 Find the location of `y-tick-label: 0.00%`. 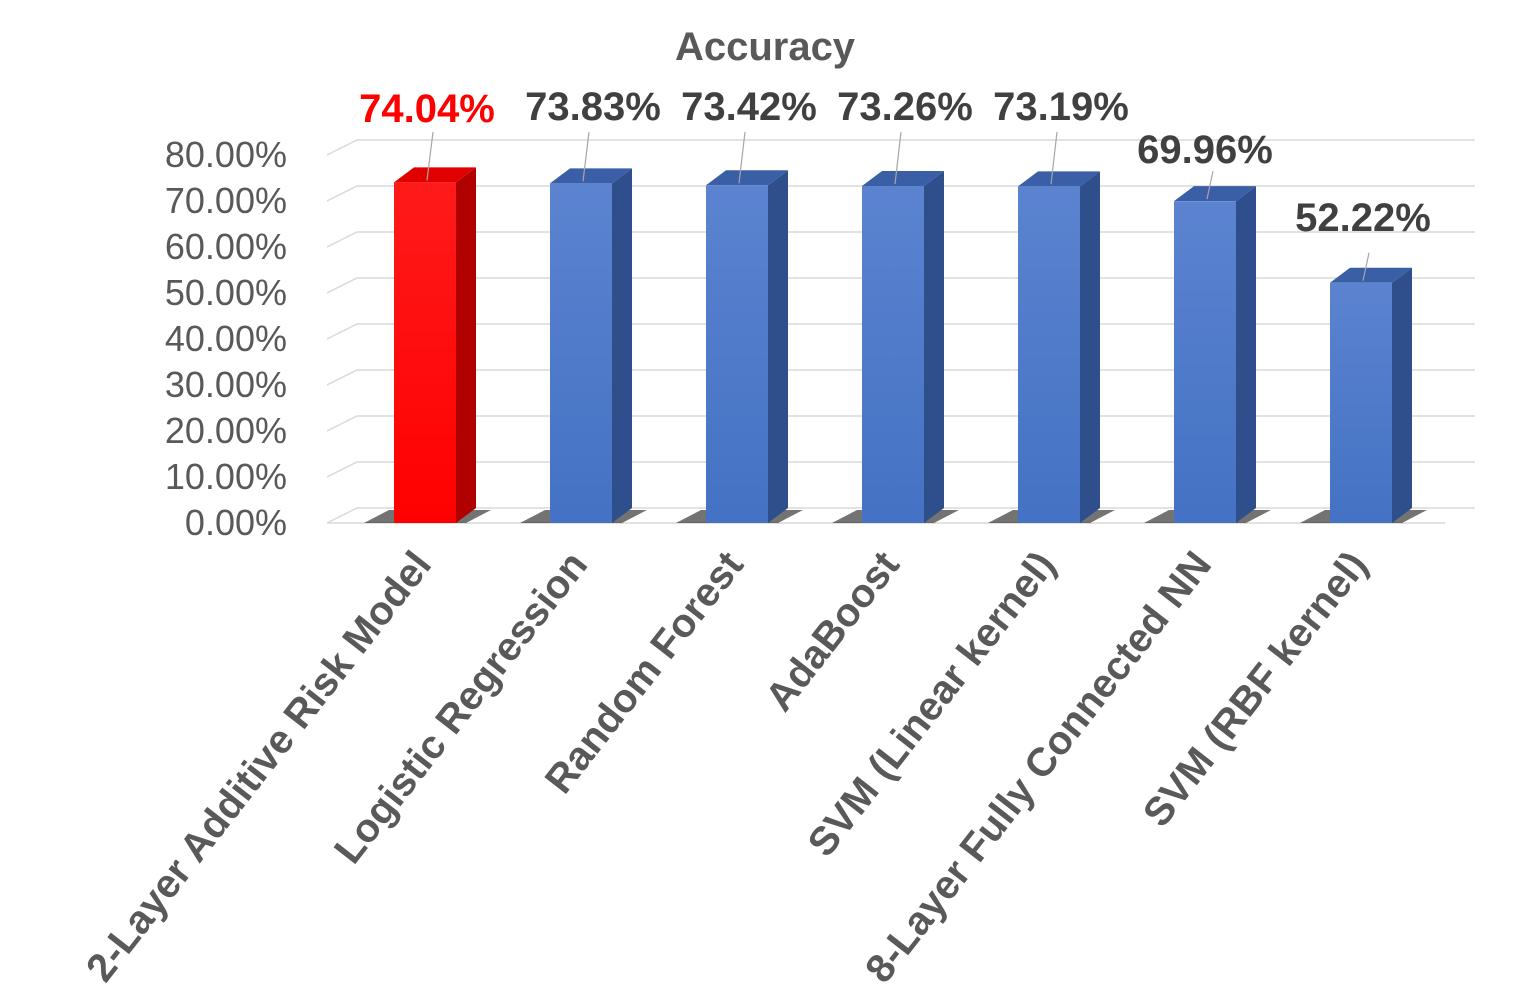

y-tick-label: 0.00% is located at coordinates (236, 522).